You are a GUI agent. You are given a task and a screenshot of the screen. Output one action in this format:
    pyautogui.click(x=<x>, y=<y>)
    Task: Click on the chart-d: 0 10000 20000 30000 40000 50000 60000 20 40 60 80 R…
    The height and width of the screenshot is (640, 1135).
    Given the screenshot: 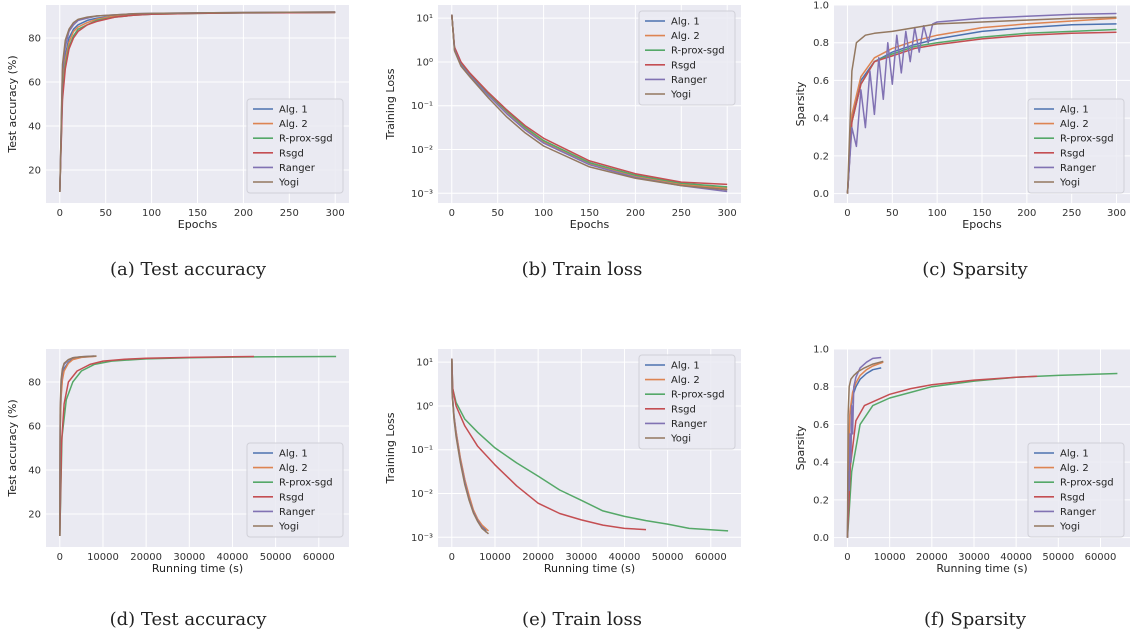 What is the action you would take?
    pyautogui.click(x=177, y=489)
    